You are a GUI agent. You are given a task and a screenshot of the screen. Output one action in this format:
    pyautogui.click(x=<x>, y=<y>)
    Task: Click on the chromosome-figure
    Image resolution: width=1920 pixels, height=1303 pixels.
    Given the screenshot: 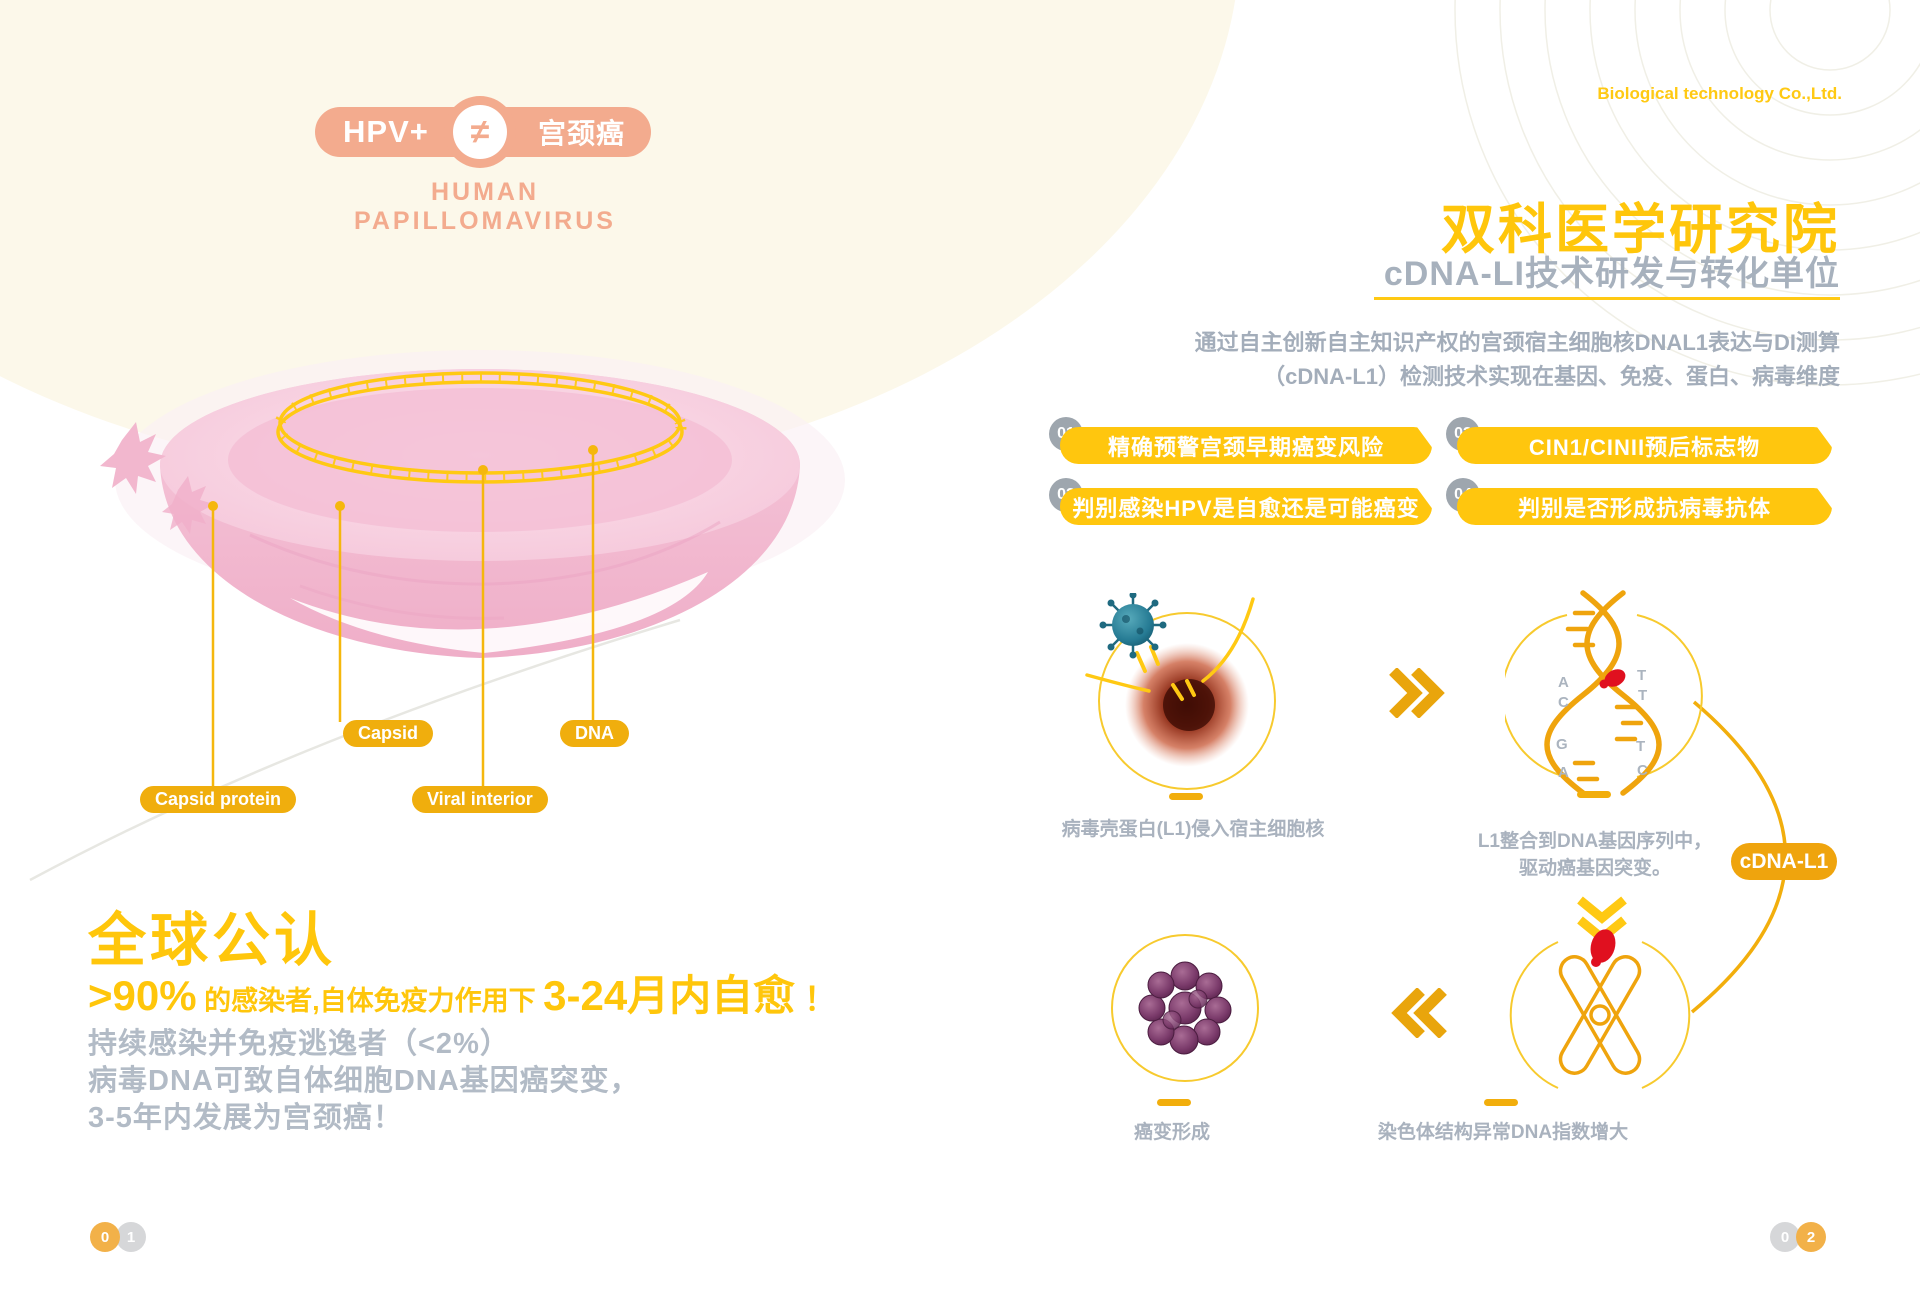 What is the action you would take?
    pyautogui.click(x=1600, y=1009)
    